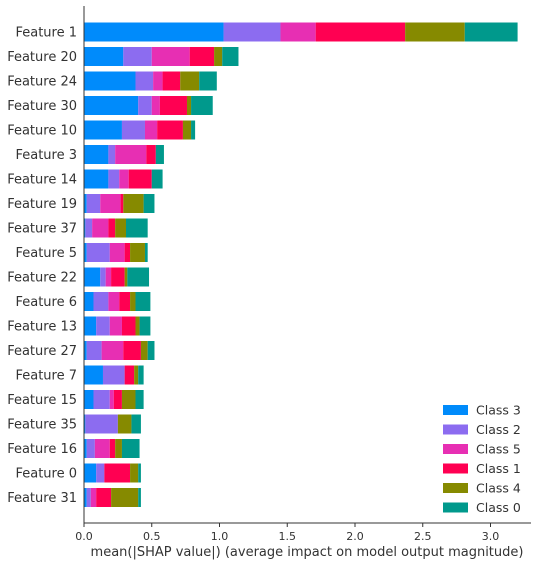 The width and height of the screenshot is (537, 564). I want to click on y-tick-label: Feature 20, so click(42, 57).